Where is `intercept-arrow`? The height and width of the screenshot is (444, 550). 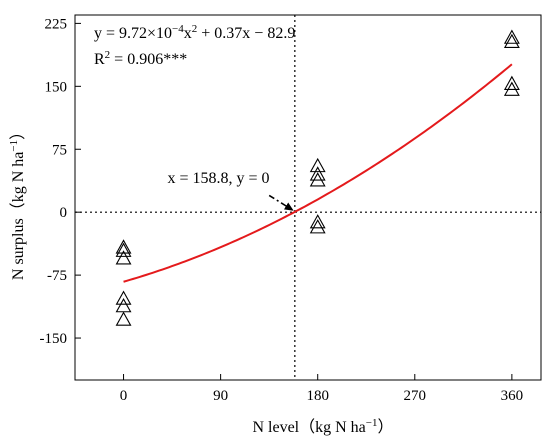 intercept-arrow is located at coordinates (281, 202).